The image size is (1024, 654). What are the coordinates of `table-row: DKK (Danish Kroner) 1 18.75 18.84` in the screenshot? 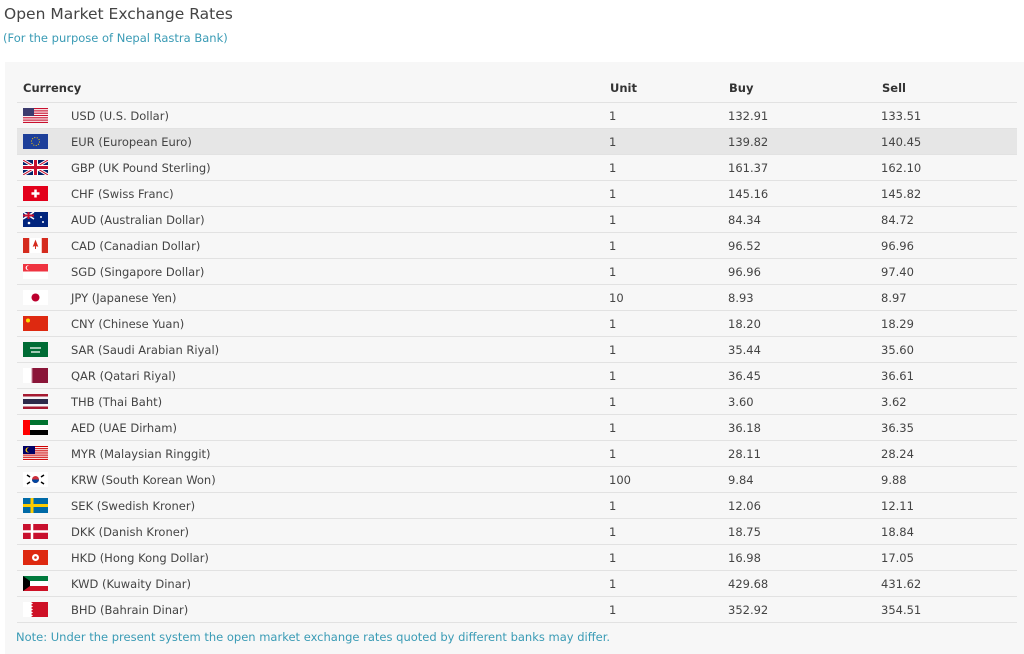 It's located at (517, 531).